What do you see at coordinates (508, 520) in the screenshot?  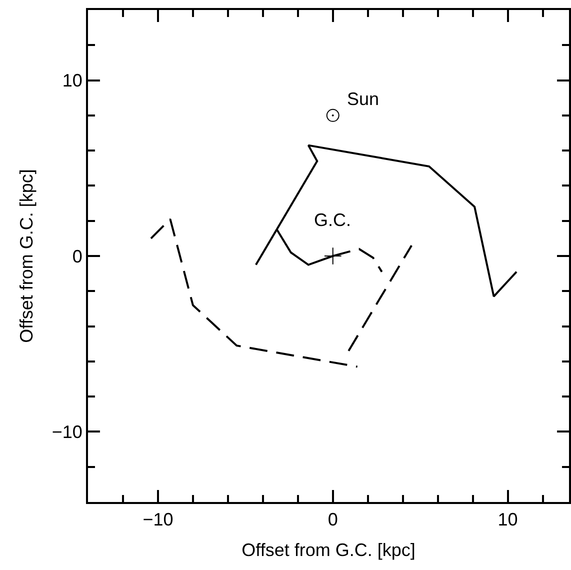 I see `x-tick-label: 10` at bounding box center [508, 520].